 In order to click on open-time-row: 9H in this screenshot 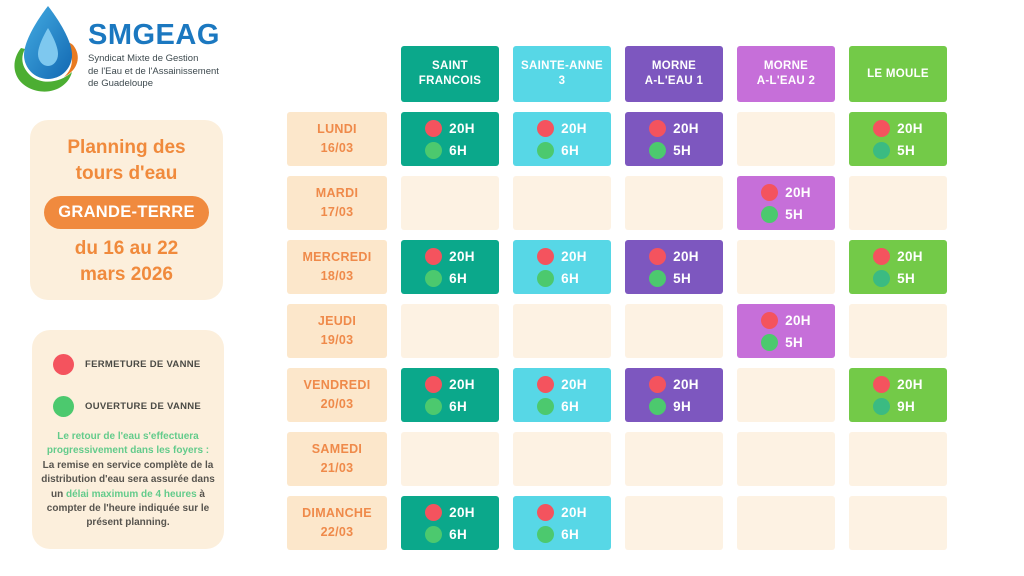, I will do `click(674, 406)`.